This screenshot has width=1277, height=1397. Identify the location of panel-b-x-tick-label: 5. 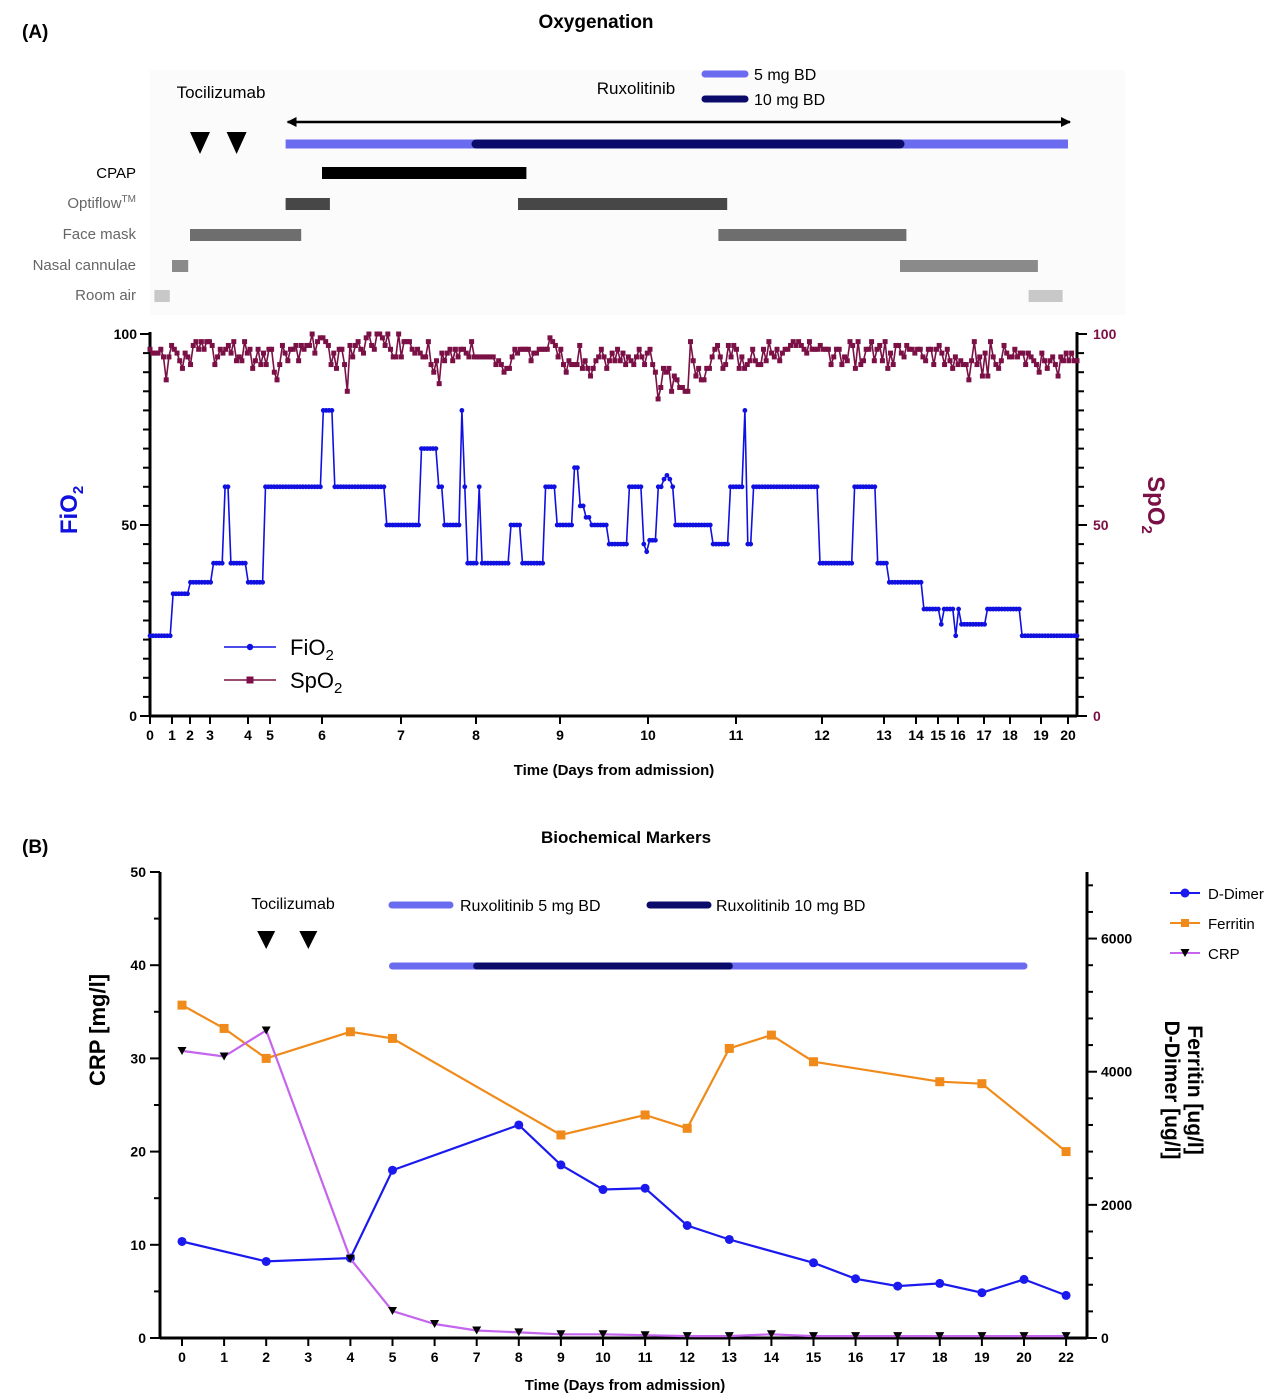
(393, 1357).